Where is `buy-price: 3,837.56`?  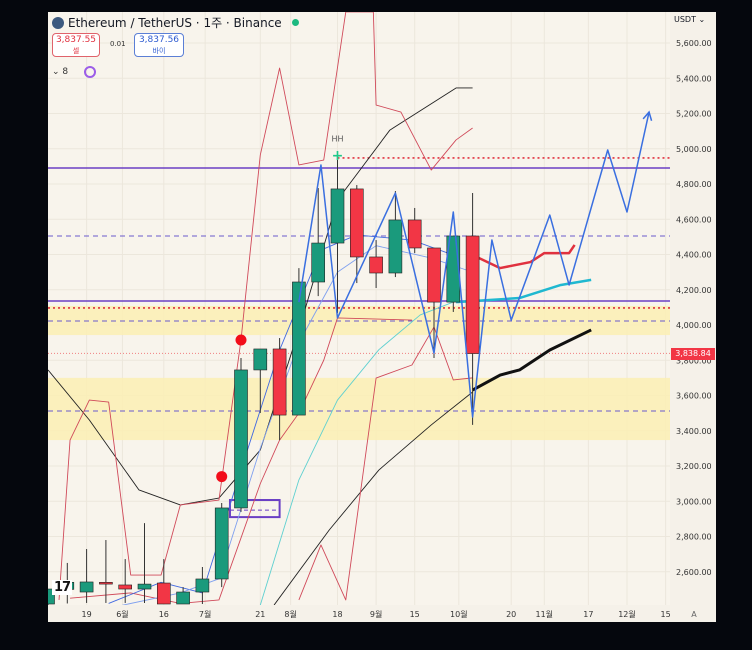 buy-price: 3,837.56 is located at coordinates (159, 40).